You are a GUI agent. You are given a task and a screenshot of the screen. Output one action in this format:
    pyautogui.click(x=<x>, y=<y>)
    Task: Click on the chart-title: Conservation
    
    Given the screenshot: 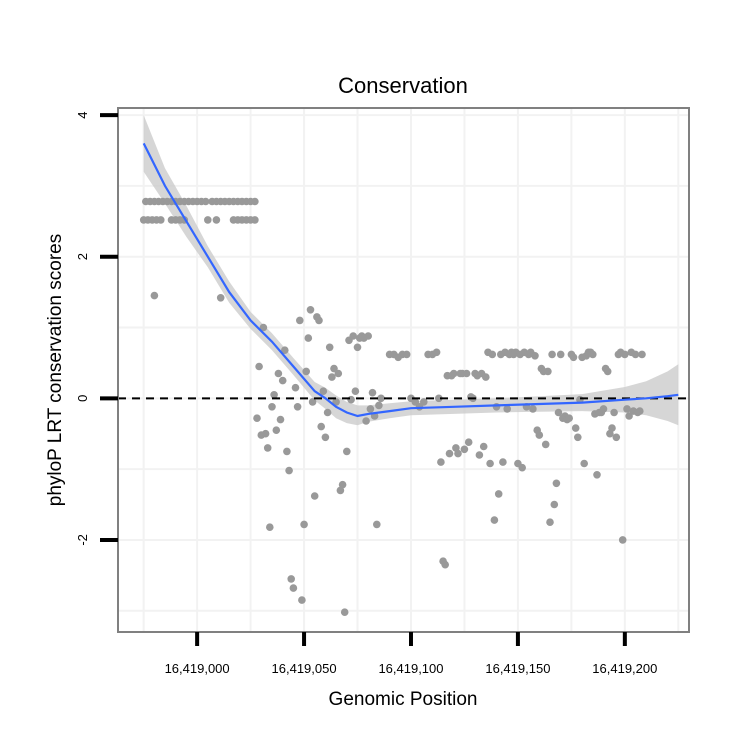 What is the action you would take?
    pyautogui.click(x=403, y=85)
    